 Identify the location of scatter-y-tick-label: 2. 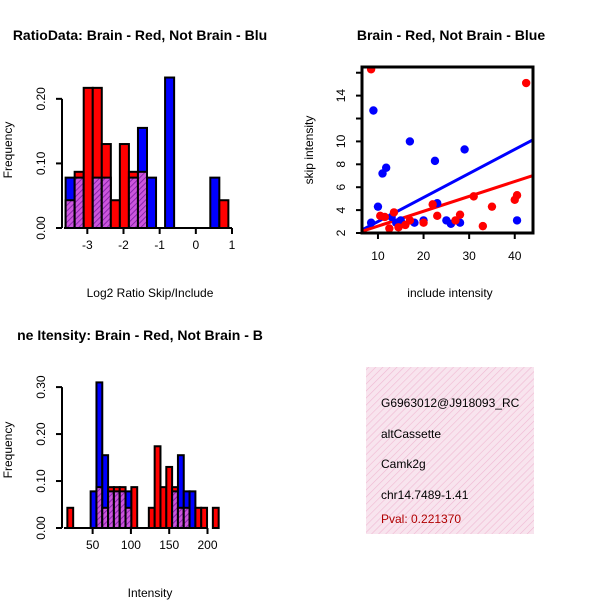
(341, 232).